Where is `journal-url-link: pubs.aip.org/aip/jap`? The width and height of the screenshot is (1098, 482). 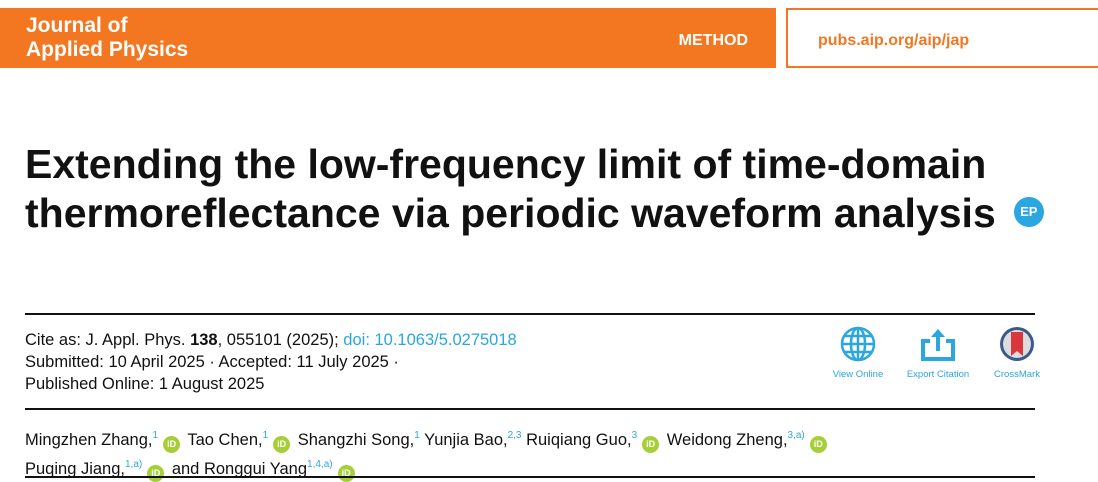
journal-url-link: pubs.aip.org/aip/jap is located at coordinates (894, 40).